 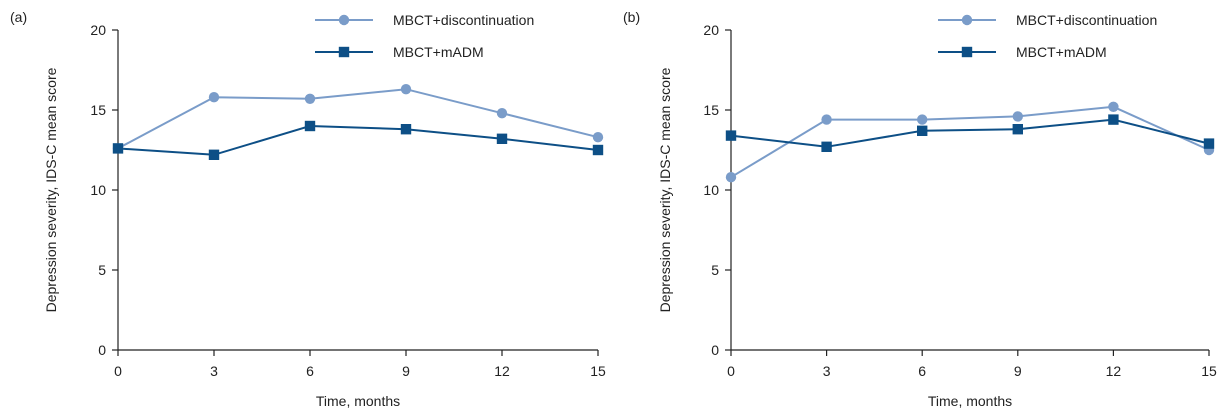 What do you see at coordinates (18, 17) in the screenshot?
I see `panel-label: (a)` at bounding box center [18, 17].